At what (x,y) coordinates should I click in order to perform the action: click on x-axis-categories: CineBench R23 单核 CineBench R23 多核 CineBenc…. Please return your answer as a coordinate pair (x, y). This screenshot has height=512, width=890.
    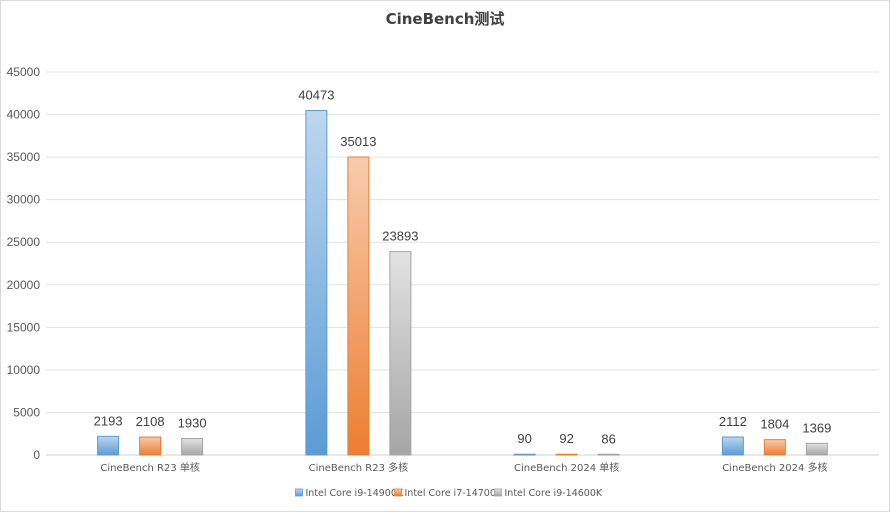
    Looking at the image, I should click on (463, 467).